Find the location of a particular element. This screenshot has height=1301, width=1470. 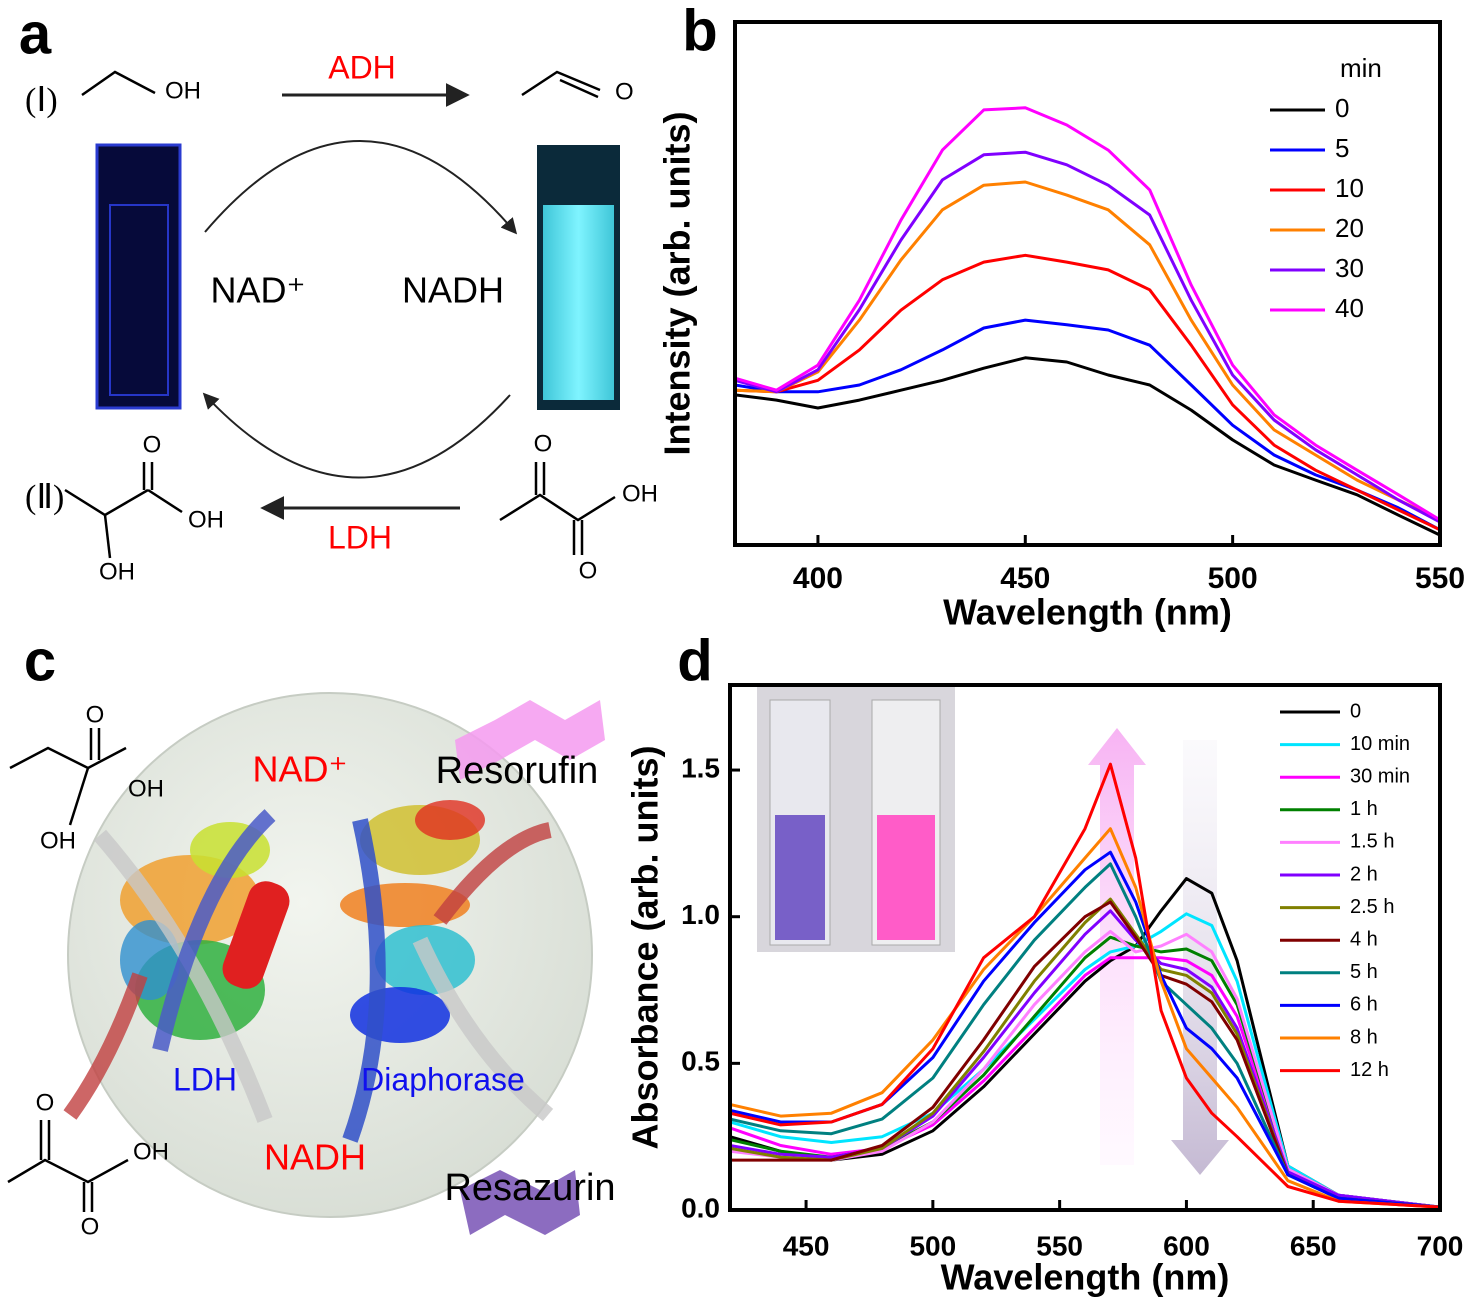

legend-label: 30 is located at coordinates (1349, 268).